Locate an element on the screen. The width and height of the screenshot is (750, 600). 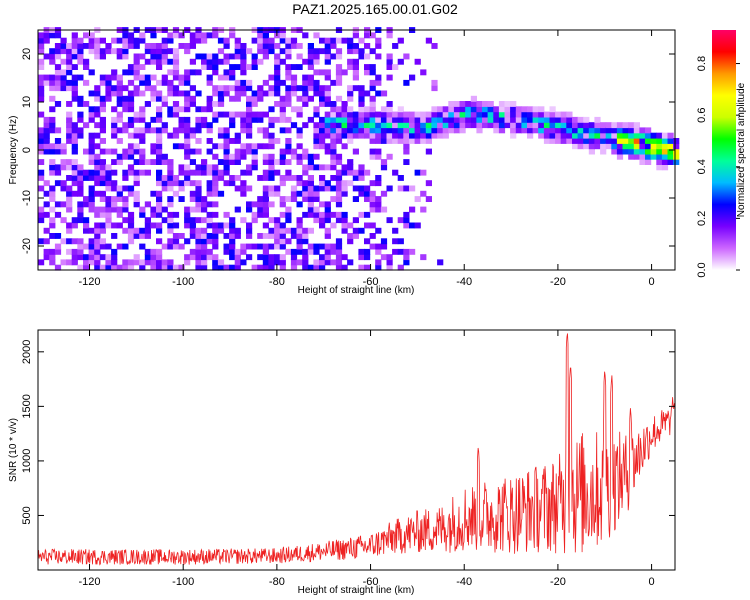
heatmap-y-tick-label: 20 is located at coordinates (27, 54).